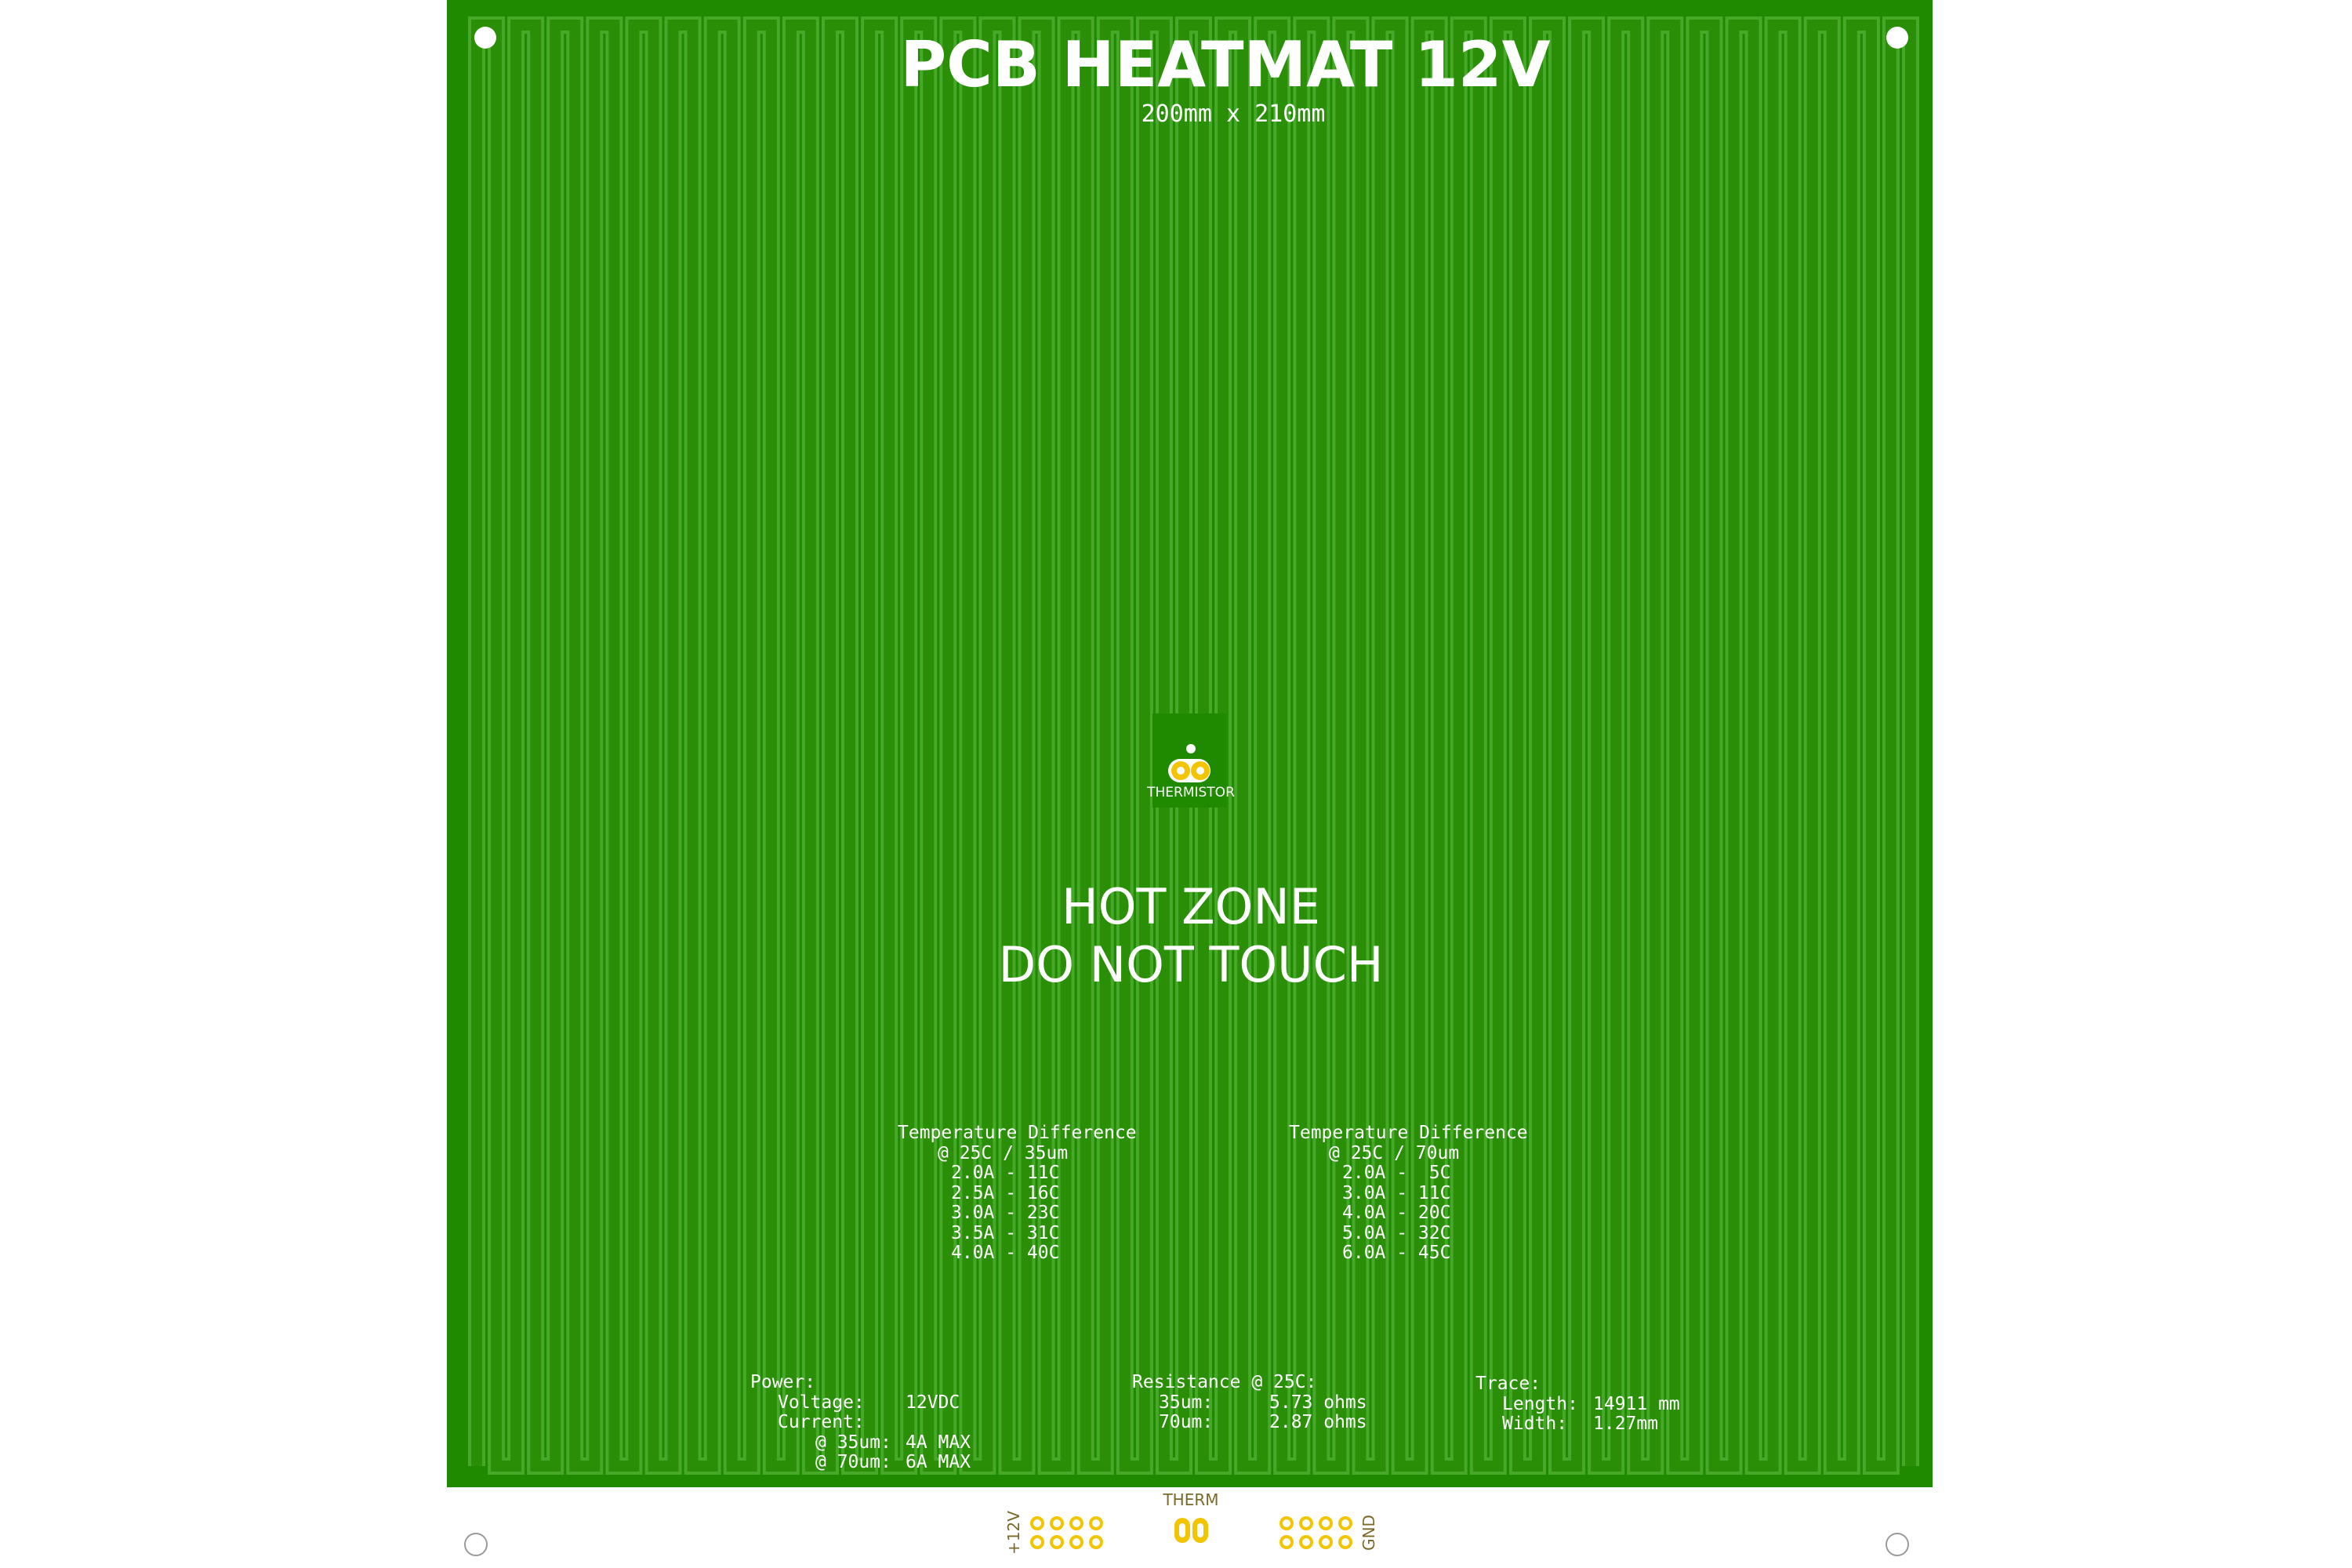  I want to click on temp-table-row: 2.5A - 16C, so click(1005, 1193).